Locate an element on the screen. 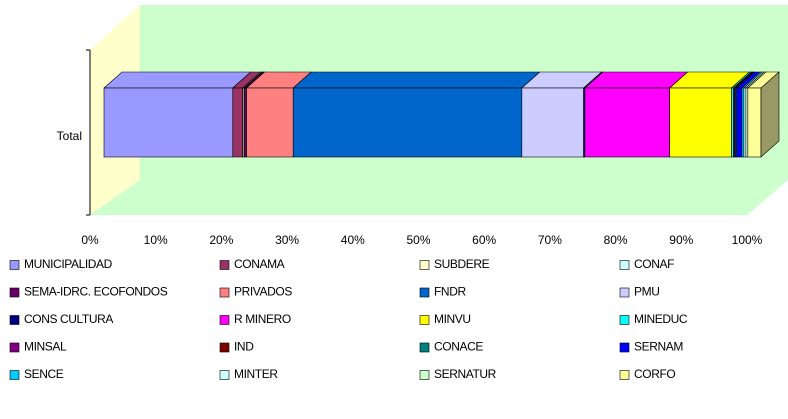 The height and width of the screenshot is (419, 788). legend-label: FNDR is located at coordinates (450, 292).